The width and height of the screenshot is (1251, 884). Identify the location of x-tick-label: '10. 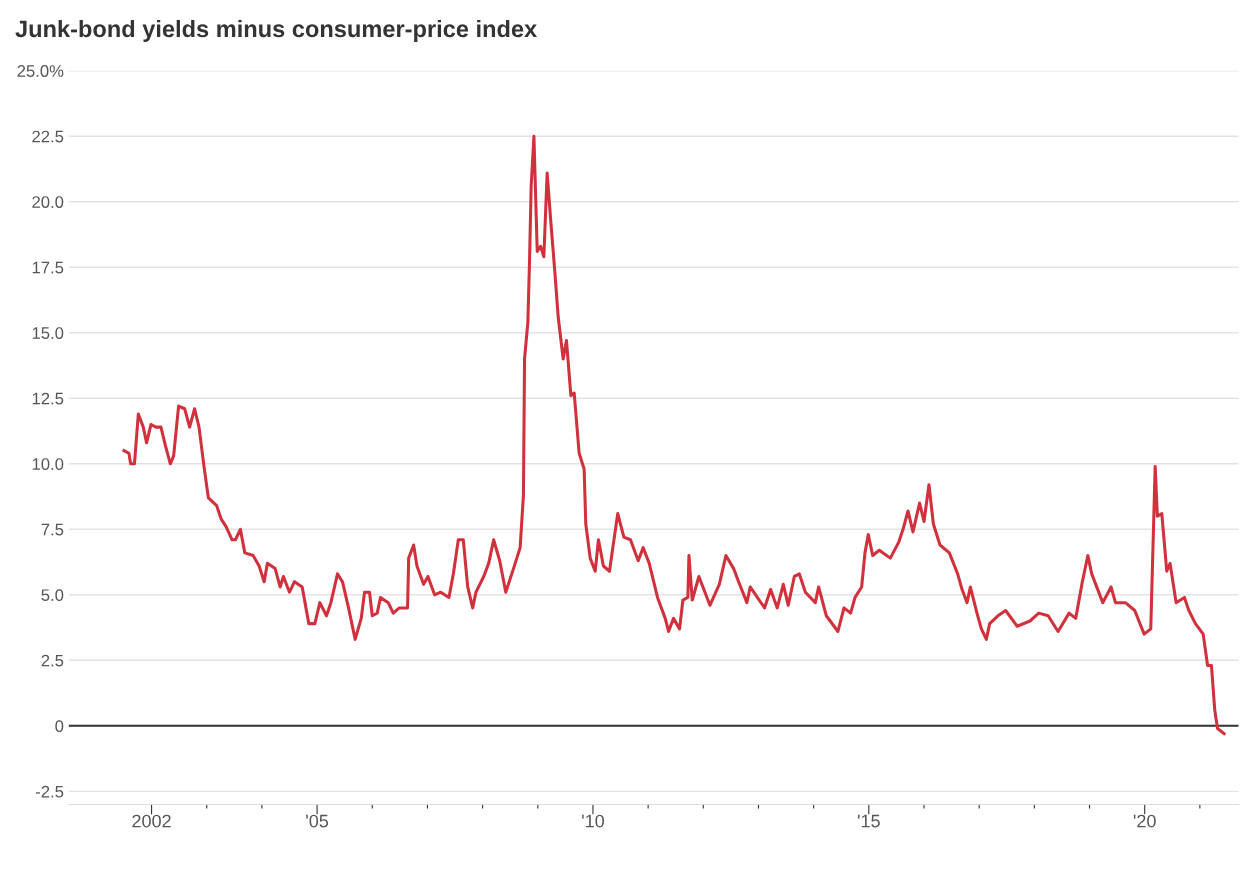
(593, 821).